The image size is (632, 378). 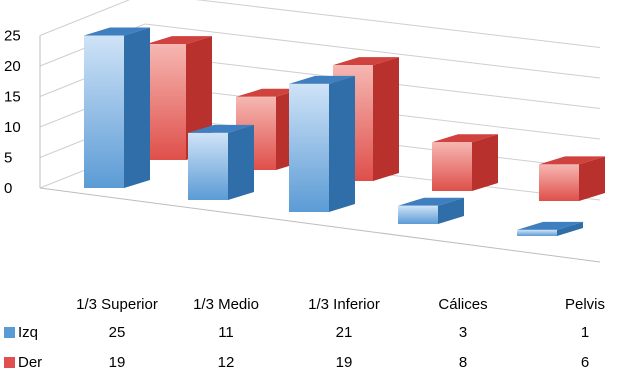 What do you see at coordinates (226, 332) in the screenshot?
I see `data-label-izq: 11` at bounding box center [226, 332].